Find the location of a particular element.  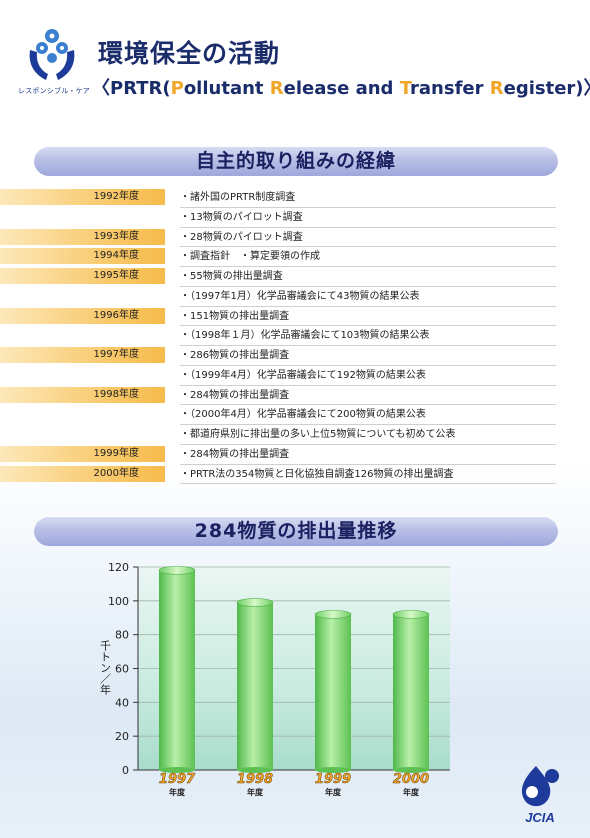

plot-background is located at coordinates (294, 668).